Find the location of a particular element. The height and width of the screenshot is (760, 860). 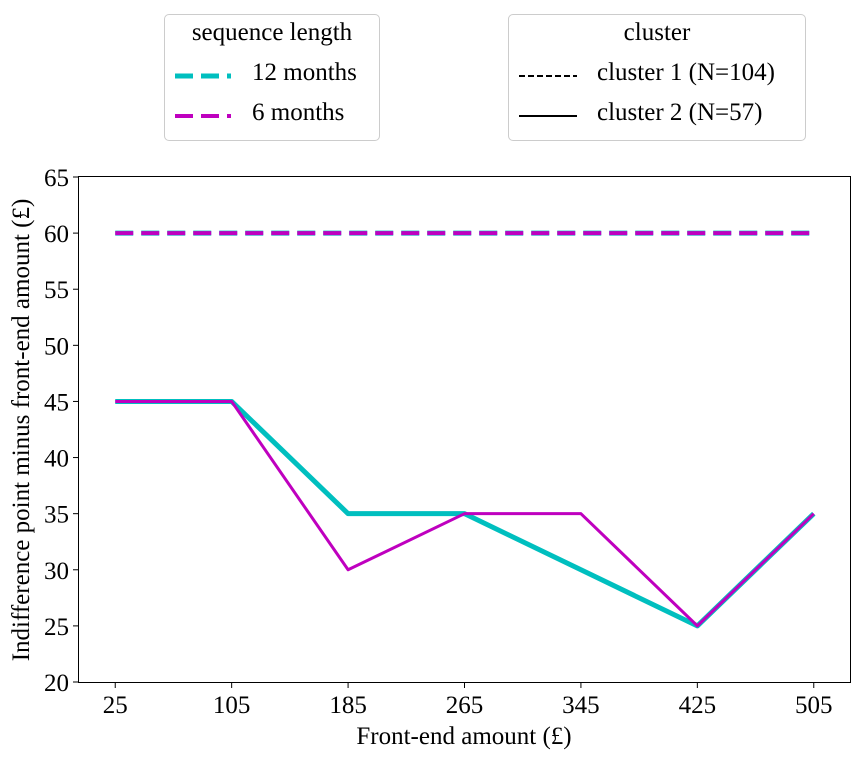

x-tick-label: 185 is located at coordinates (348, 705).